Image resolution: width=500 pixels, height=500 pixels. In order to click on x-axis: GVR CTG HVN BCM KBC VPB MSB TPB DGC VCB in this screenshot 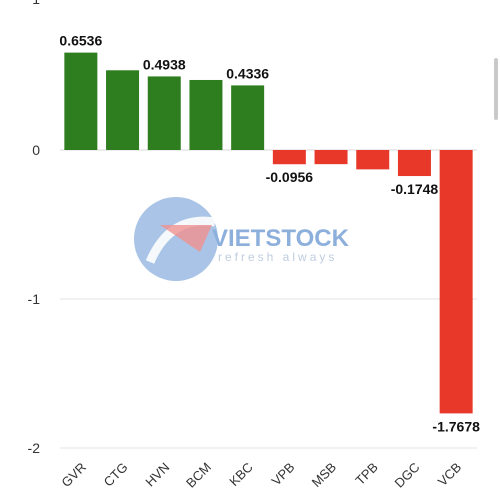, I will do `click(261, 475)`.